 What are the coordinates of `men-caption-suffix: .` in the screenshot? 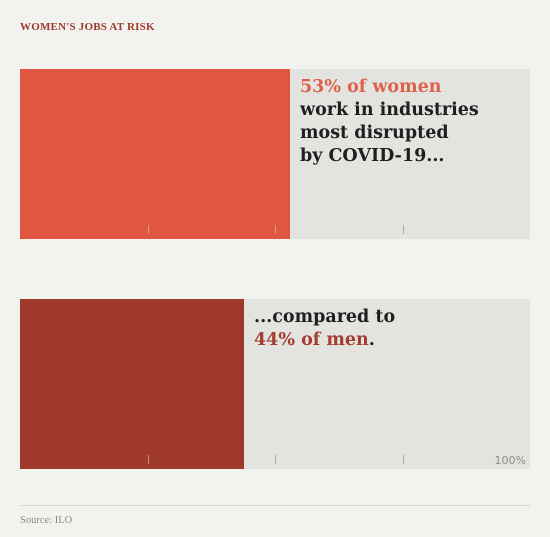 It's located at (371, 340).